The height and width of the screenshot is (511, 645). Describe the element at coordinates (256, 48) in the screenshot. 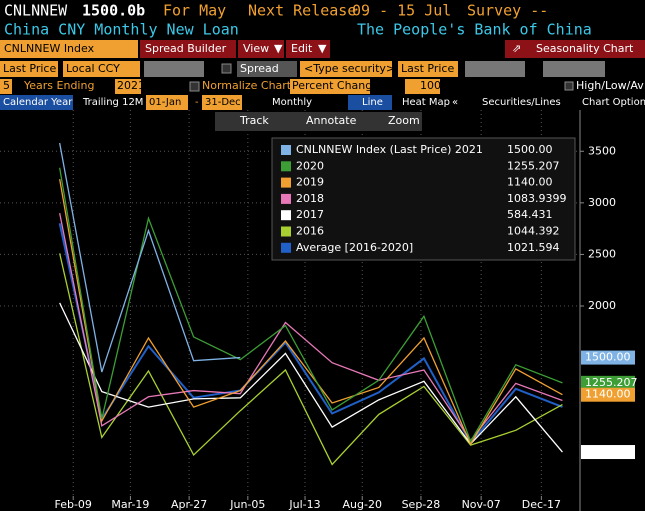

I see `view: View` at that location.